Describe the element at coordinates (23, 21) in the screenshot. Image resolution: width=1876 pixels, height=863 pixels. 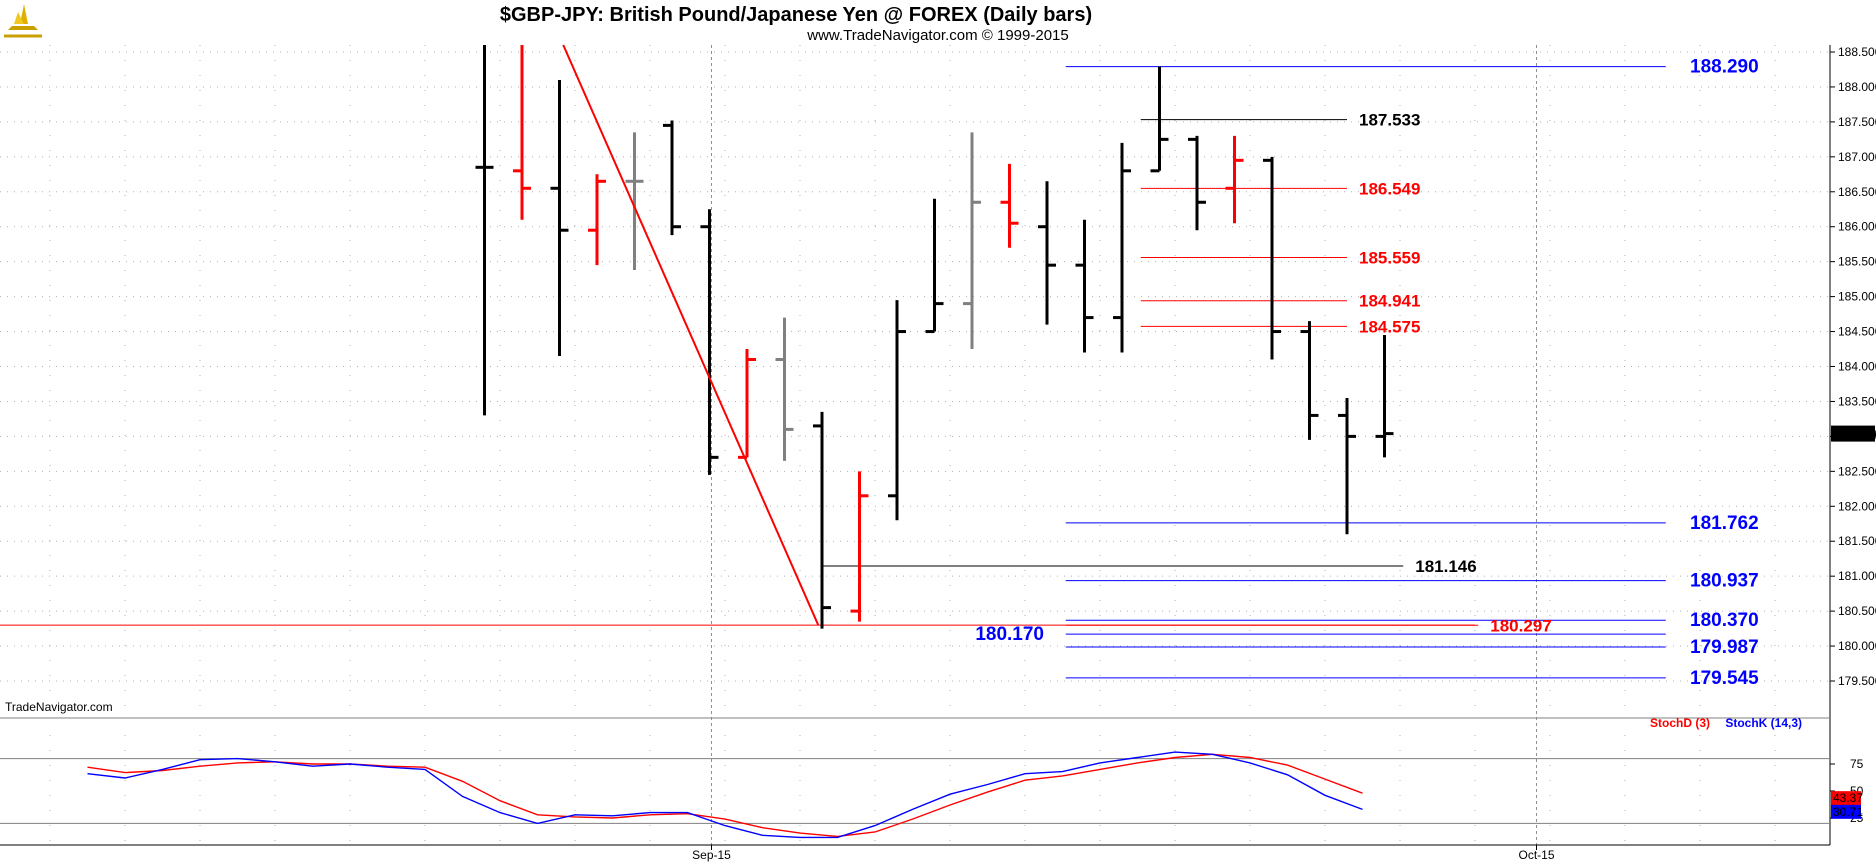
I see `chart-logo-icon` at that location.